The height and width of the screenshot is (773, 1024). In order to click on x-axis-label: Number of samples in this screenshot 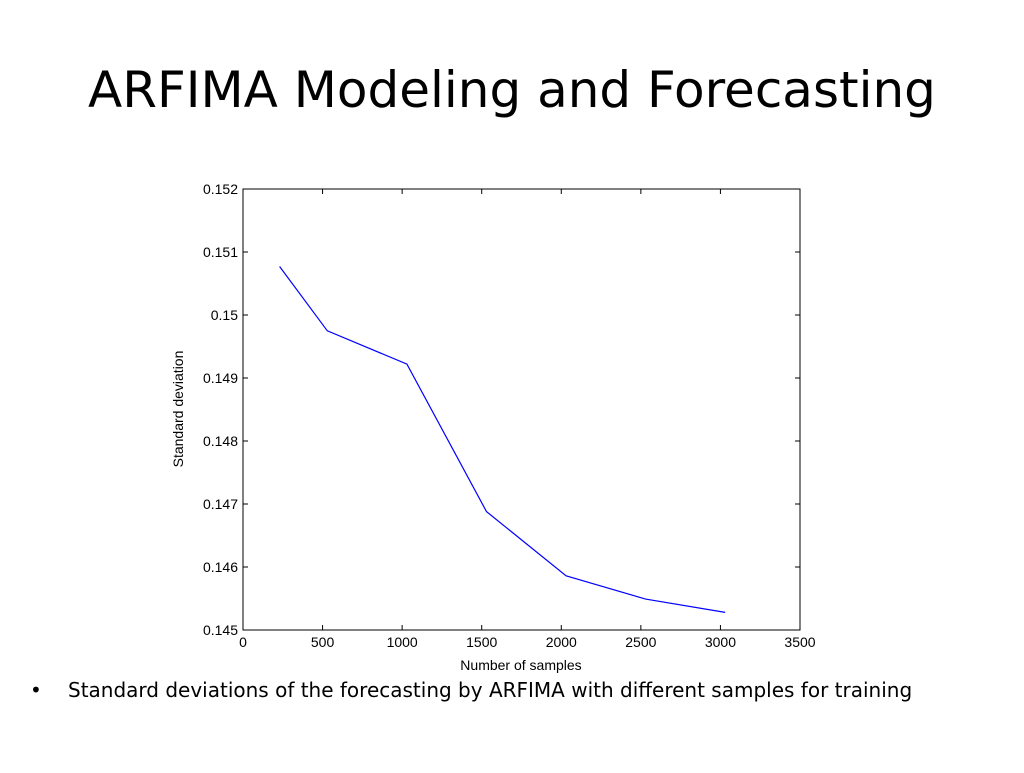, I will do `click(520, 665)`.